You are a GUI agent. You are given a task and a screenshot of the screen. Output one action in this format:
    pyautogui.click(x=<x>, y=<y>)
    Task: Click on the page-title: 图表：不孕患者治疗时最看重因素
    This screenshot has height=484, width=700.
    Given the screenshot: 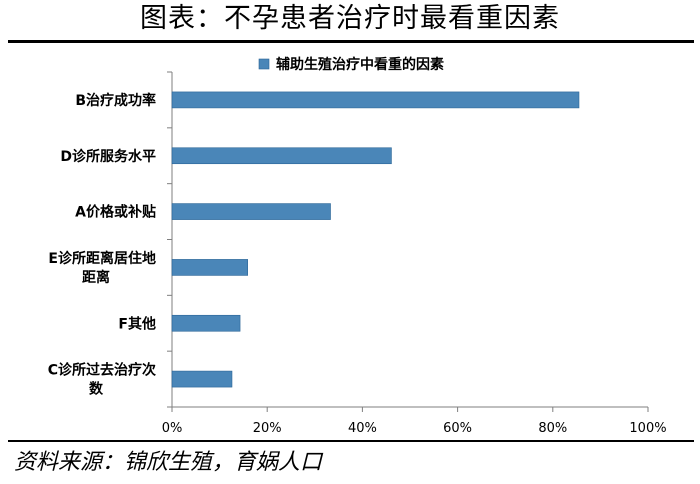 What is the action you would take?
    pyautogui.click(x=350, y=18)
    